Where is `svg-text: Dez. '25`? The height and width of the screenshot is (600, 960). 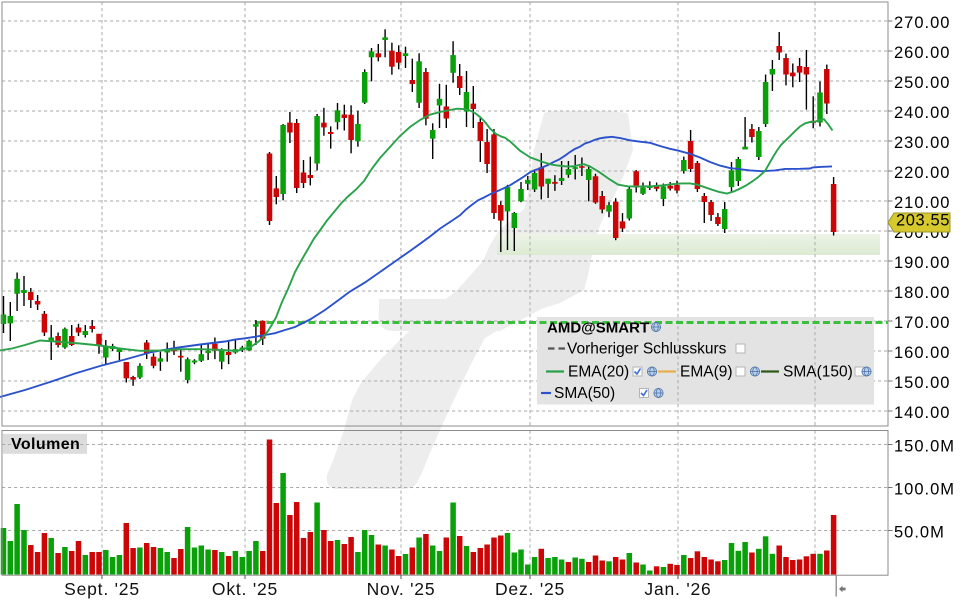 svg-text: Dez. '25 is located at coordinates (530, 589).